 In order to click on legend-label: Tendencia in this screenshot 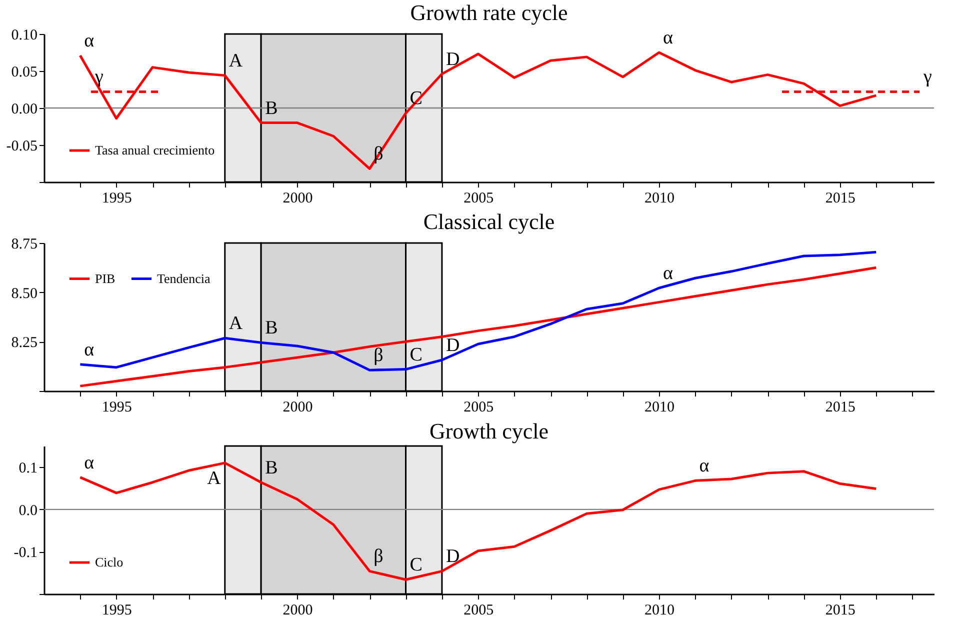, I will do `click(183, 278)`.